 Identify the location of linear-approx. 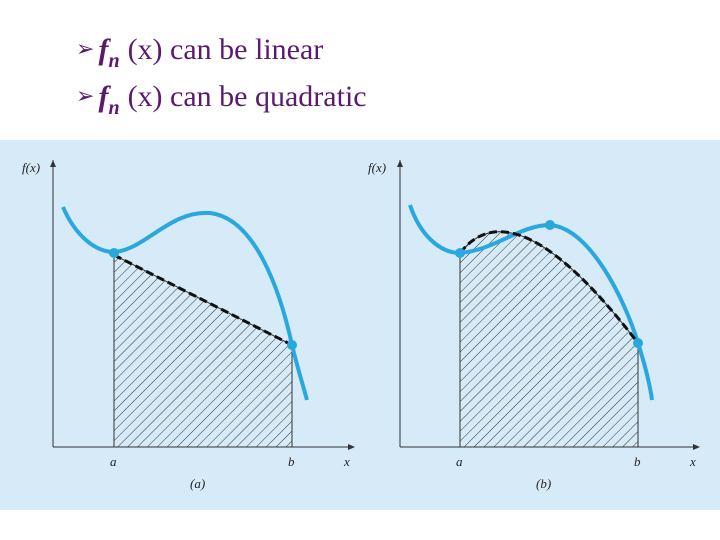
(203, 300).